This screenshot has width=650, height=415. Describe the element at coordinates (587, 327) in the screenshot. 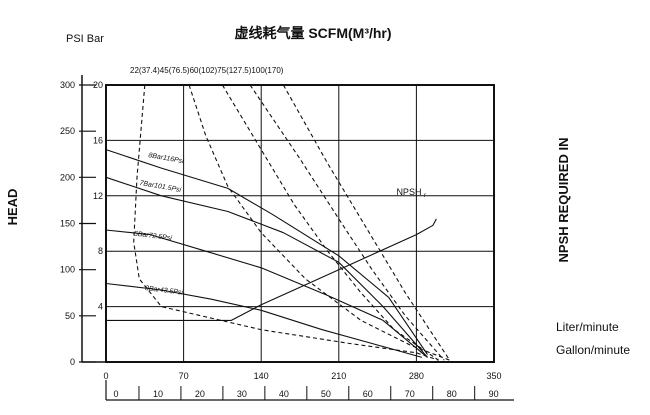

I see `liter-unit-label: Liter/minute` at that location.